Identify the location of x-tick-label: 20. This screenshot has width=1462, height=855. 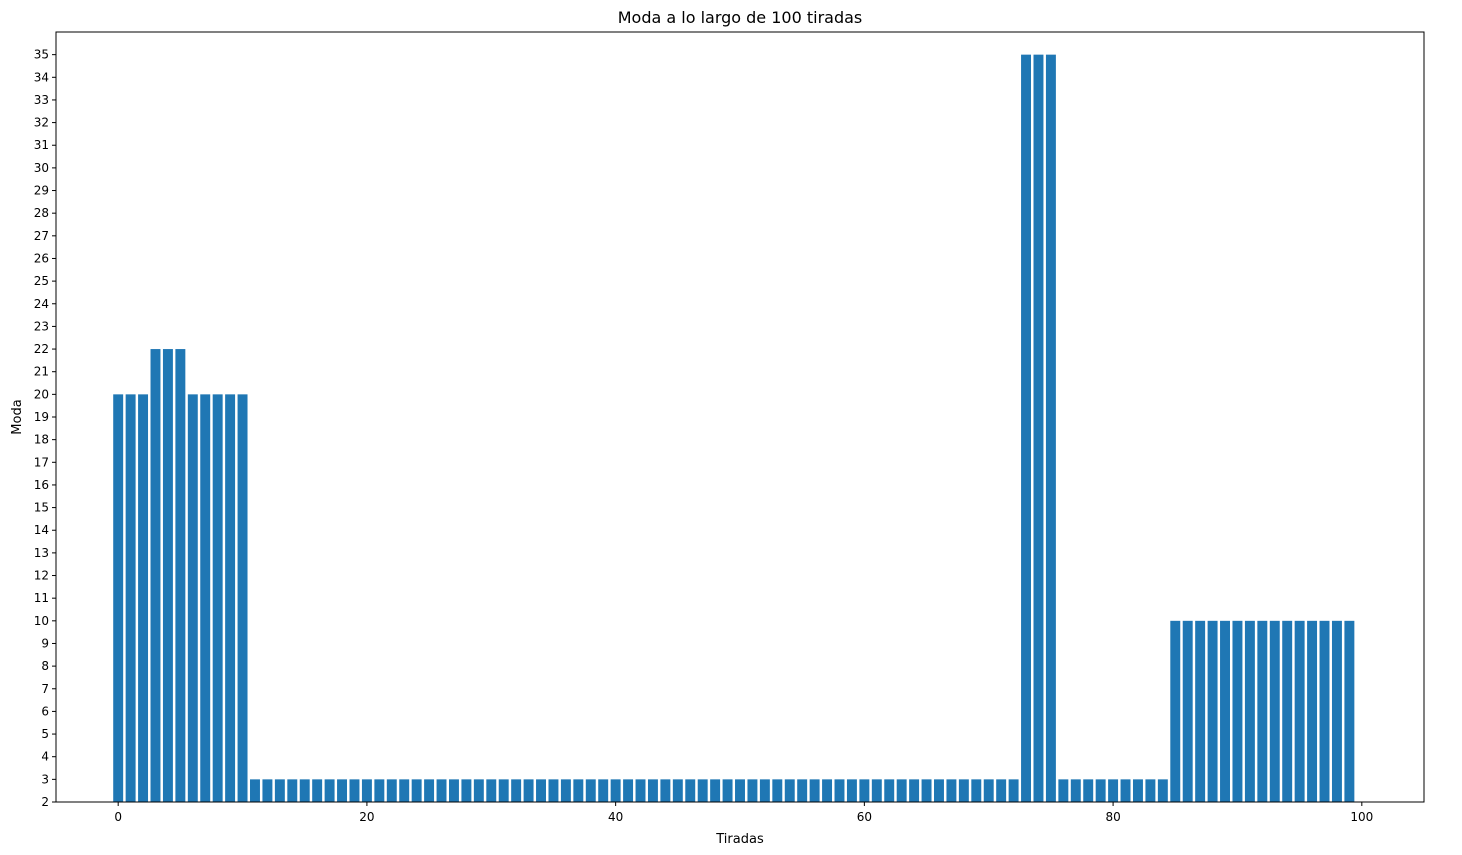
(366, 817).